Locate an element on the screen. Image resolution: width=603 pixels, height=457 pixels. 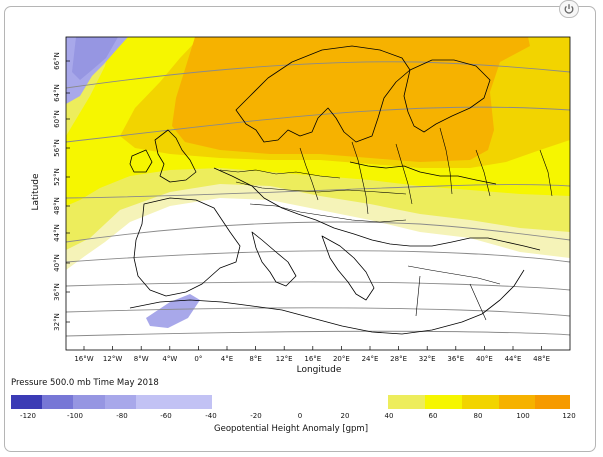
longitude-tick-label: 40°E is located at coordinates (484, 359).